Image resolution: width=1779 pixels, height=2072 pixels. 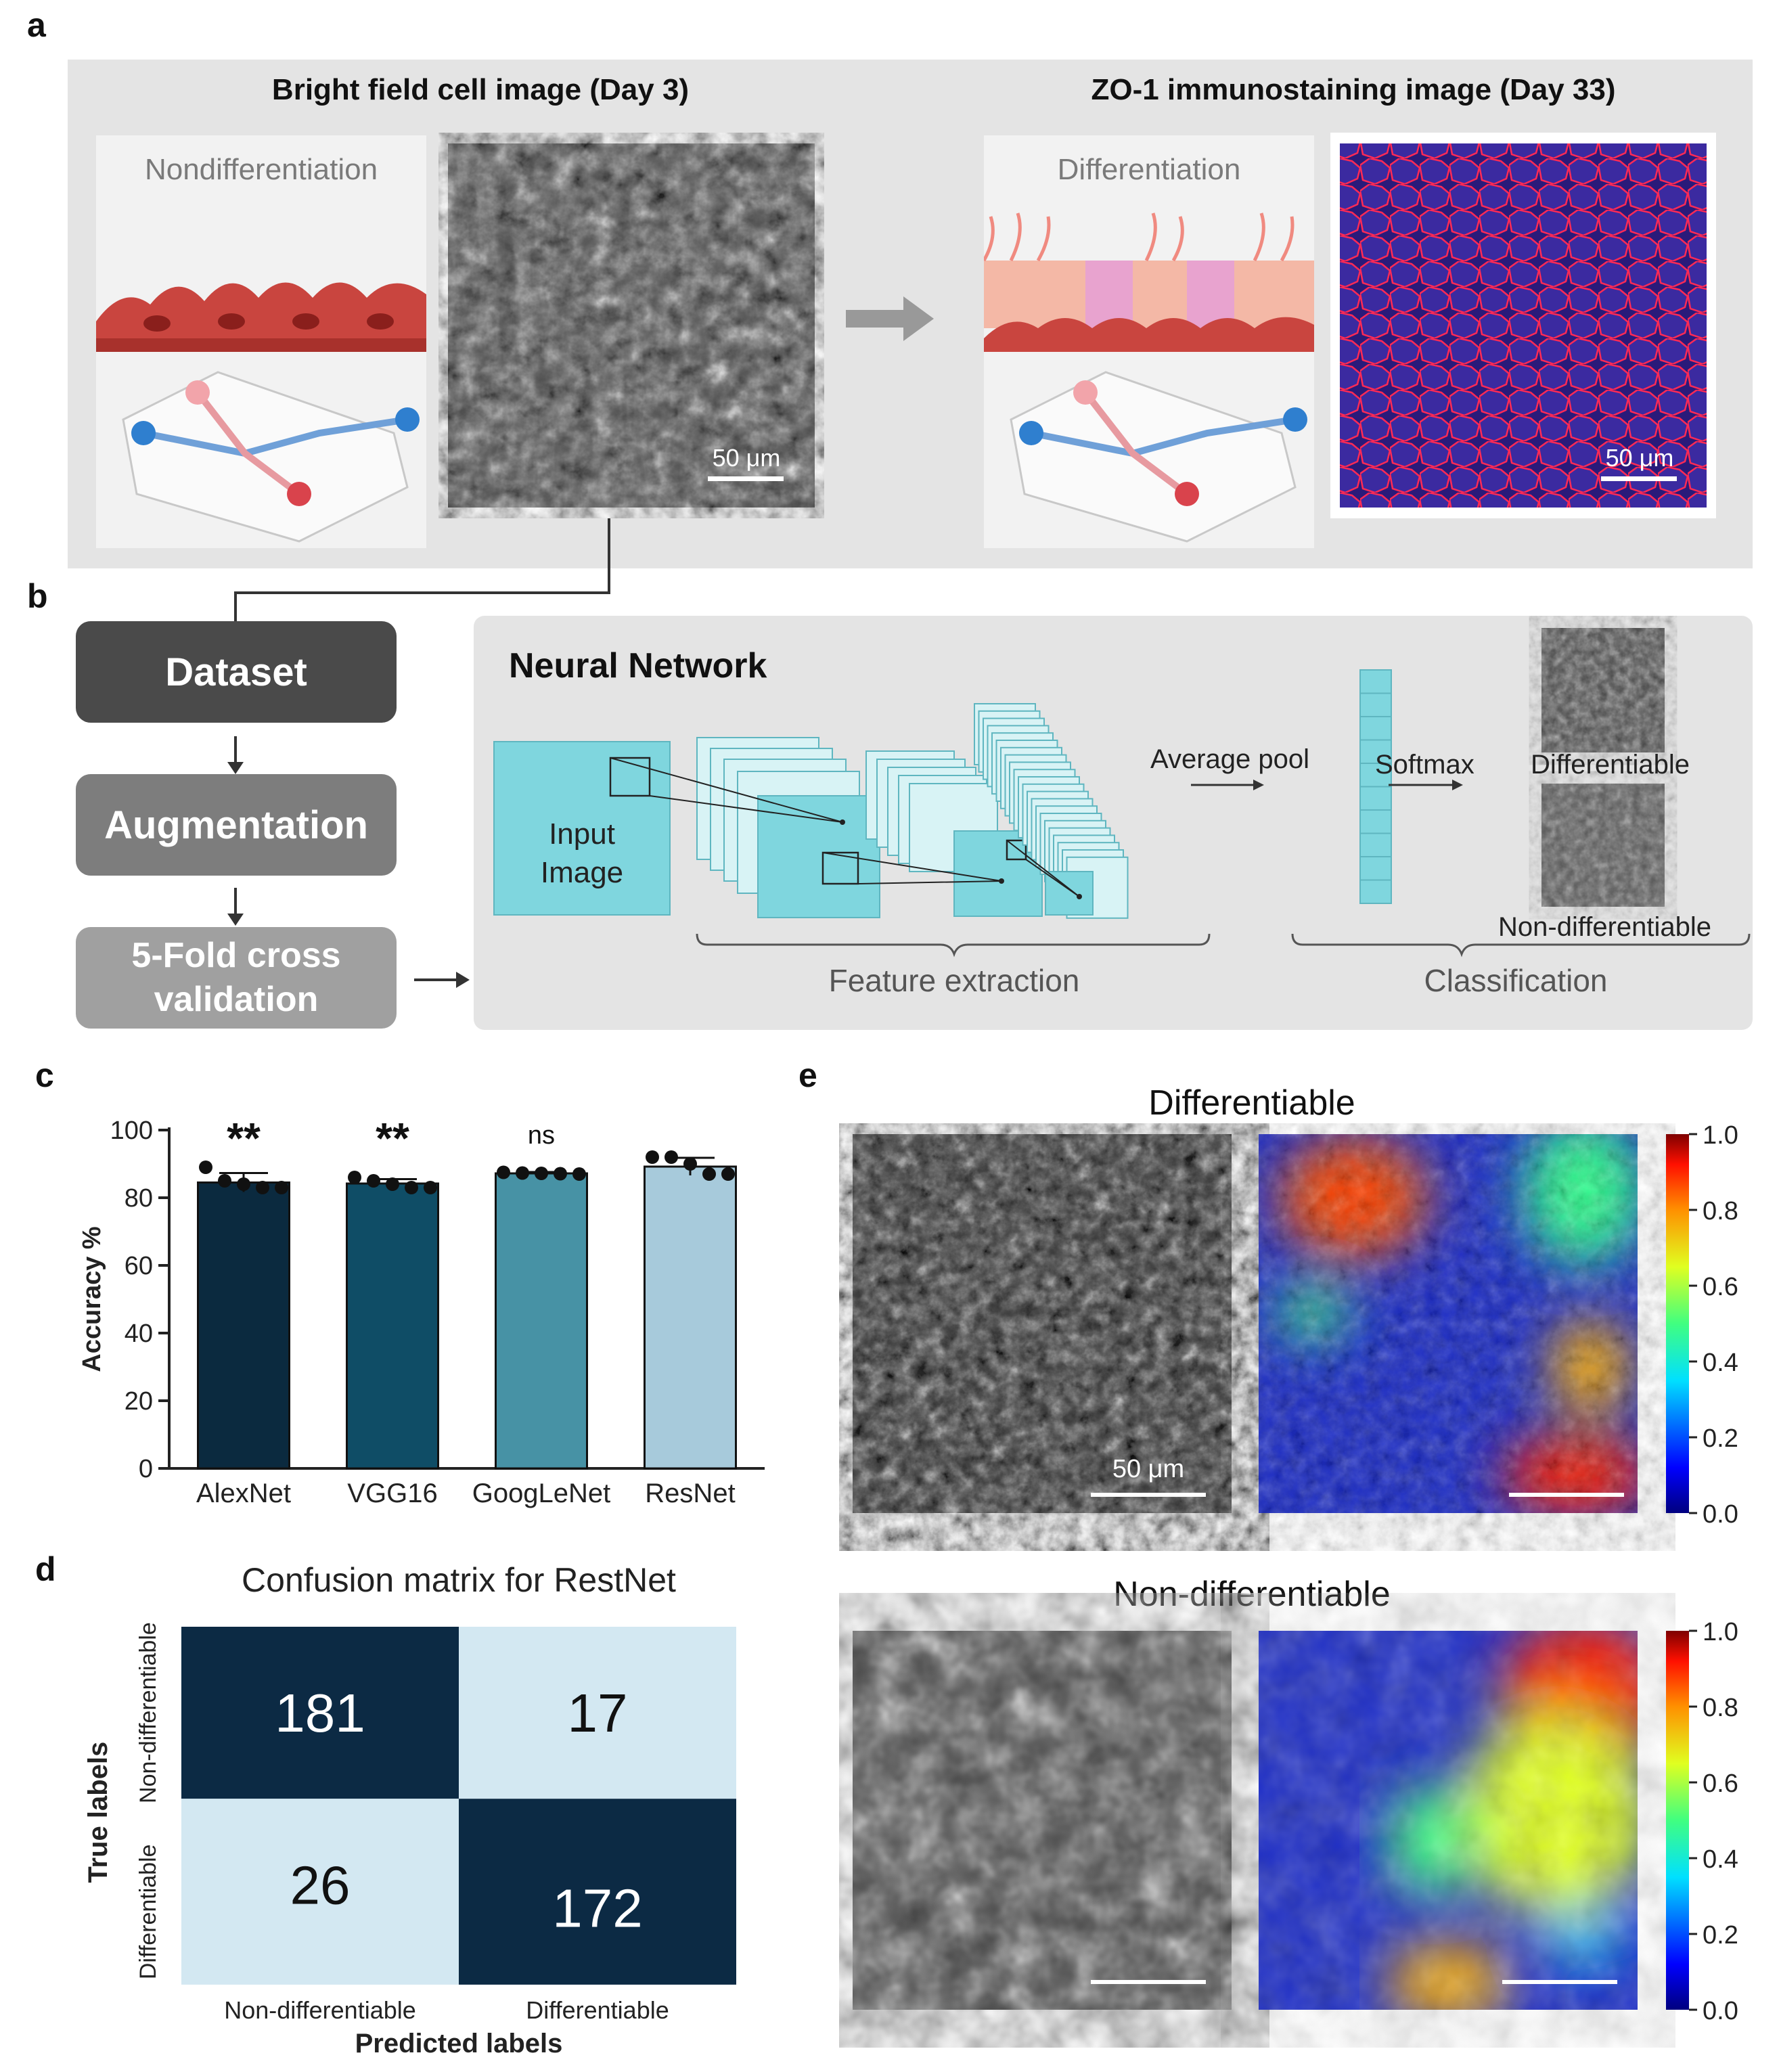 What do you see at coordinates (392, 1493) in the screenshot?
I see `x-tick-label-VGG16: VGG16` at bounding box center [392, 1493].